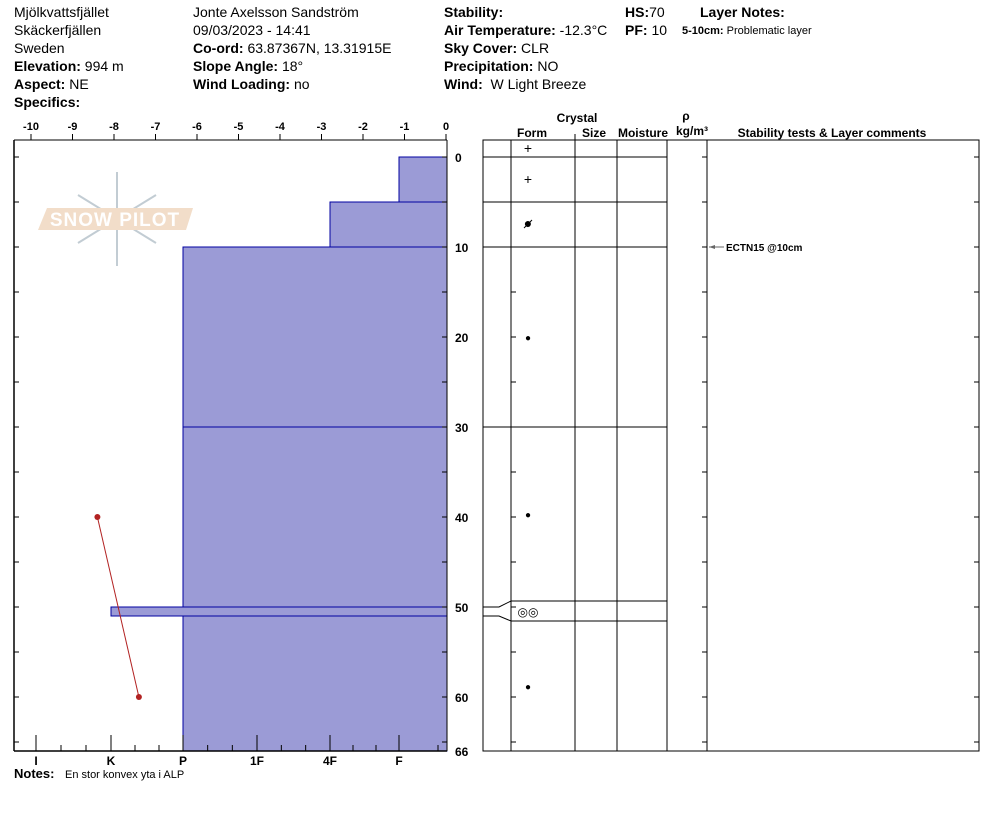 The image size is (994, 840). Describe the element at coordinates (462, 518) in the screenshot. I see `depth-tick-label: 40` at that location.